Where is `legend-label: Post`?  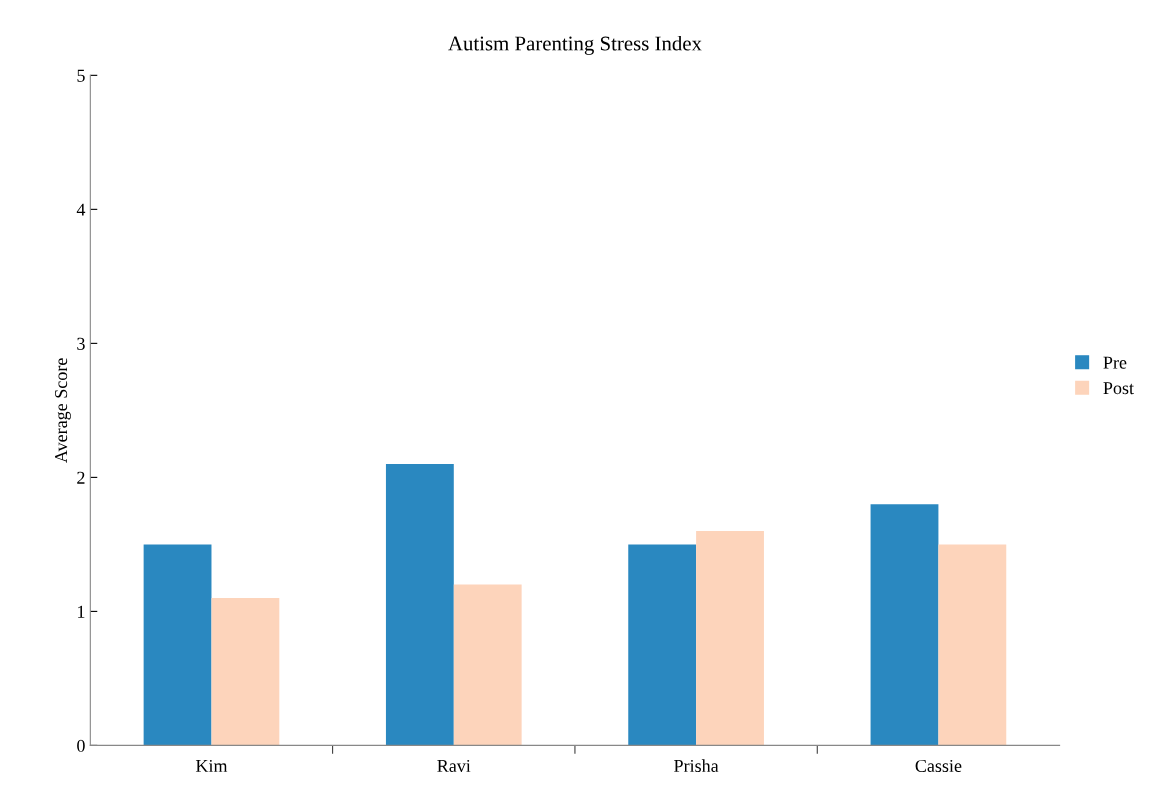 legend-label: Post is located at coordinates (1118, 388).